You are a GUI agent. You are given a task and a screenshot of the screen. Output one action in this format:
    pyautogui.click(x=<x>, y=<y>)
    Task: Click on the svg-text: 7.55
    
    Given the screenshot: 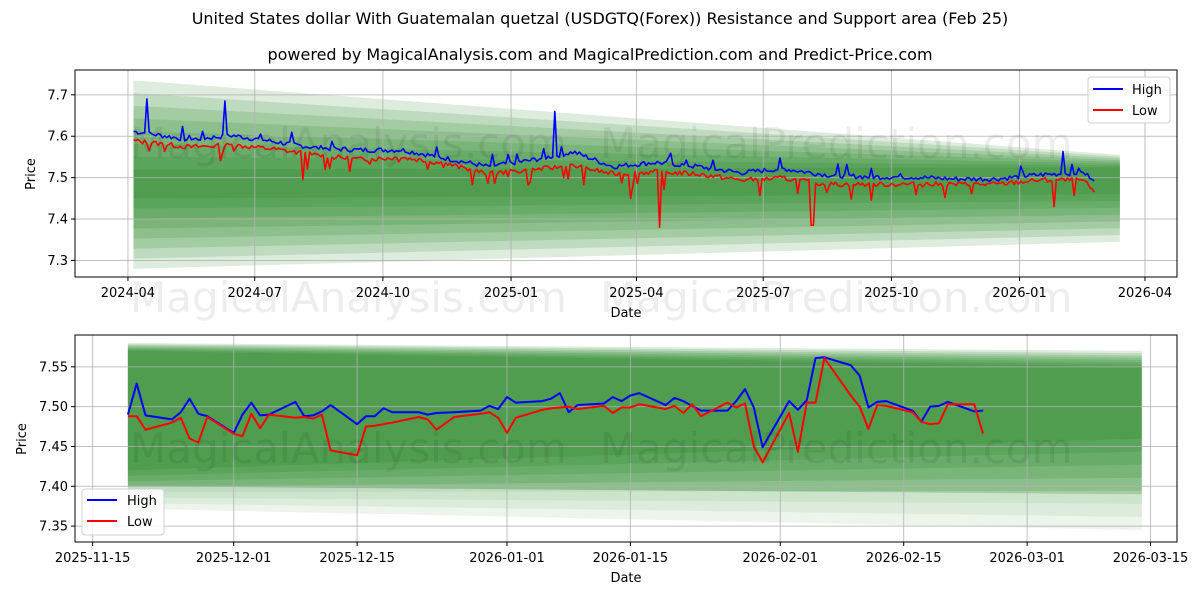 What is the action you would take?
    pyautogui.click(x=53, y=367)
    